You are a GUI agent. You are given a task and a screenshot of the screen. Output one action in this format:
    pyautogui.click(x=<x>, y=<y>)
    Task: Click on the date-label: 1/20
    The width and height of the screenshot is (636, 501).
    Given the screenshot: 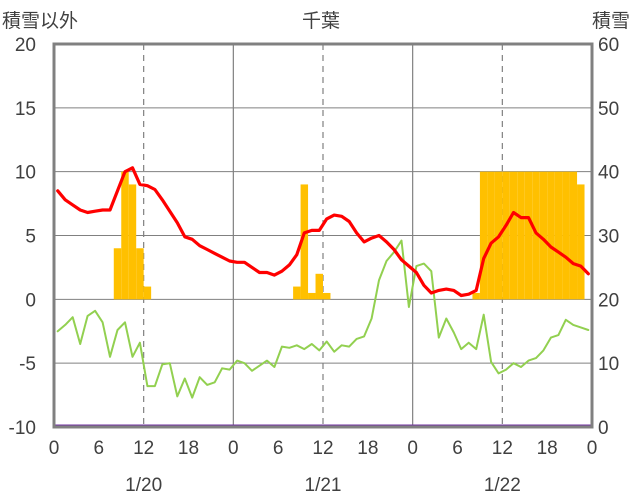 What is the action you would take?
    pyautogui.click(x=143, y=485)
    